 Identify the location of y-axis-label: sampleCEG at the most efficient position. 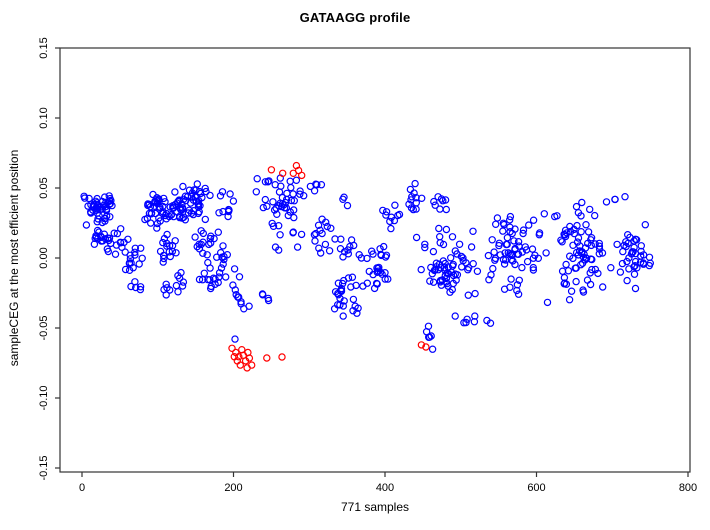
(14, 258).